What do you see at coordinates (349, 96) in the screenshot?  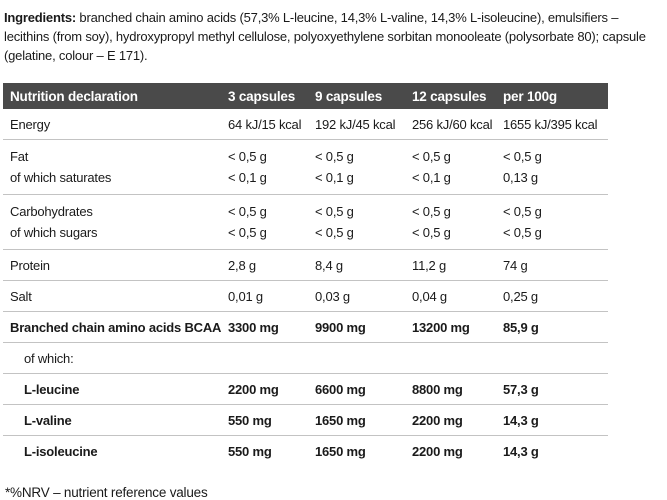 I see `header-9-capsules: 9 capsules` at bounding box center [349, 96].